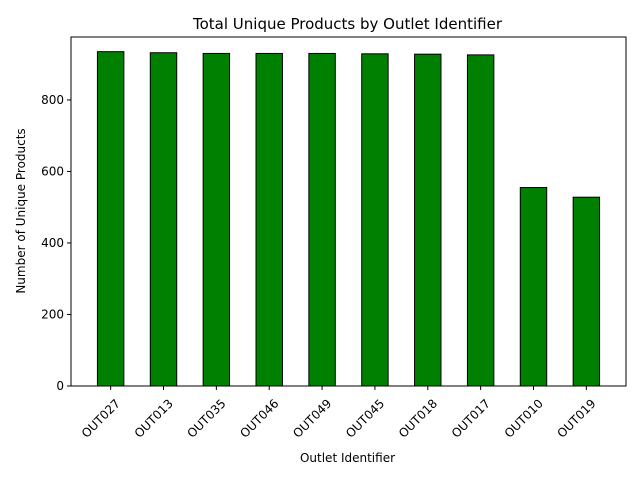 This screenshot has height=480, width=640. What do you see at coordinates (375, 220) in the screenshot?
I see `bar-out045` at bounding box center [375, 220].